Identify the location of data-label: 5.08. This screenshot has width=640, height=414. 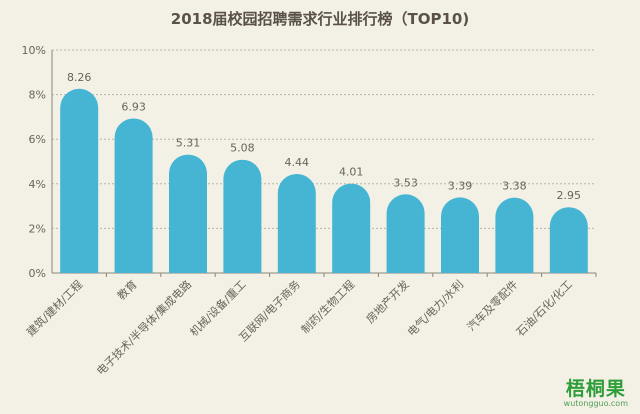
(242, 148).